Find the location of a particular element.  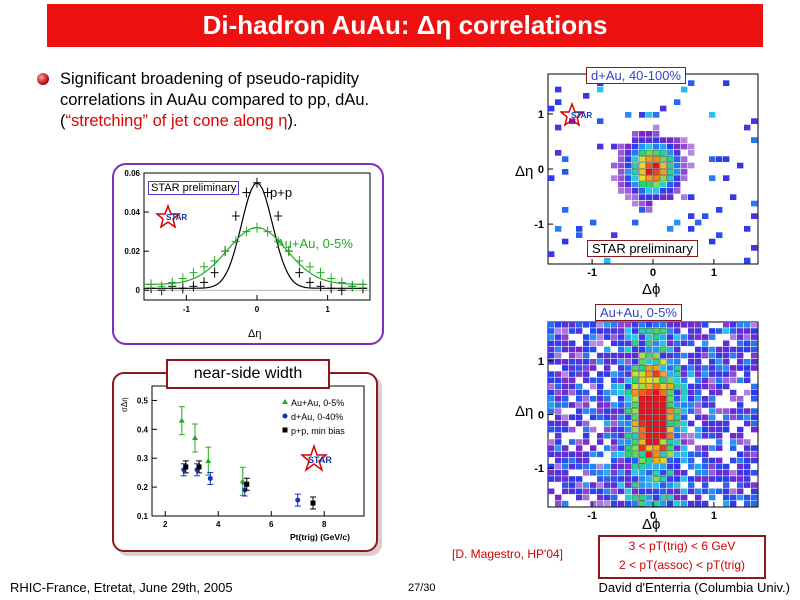

x-tick-label: 8 is located at coordinates (324, 524).